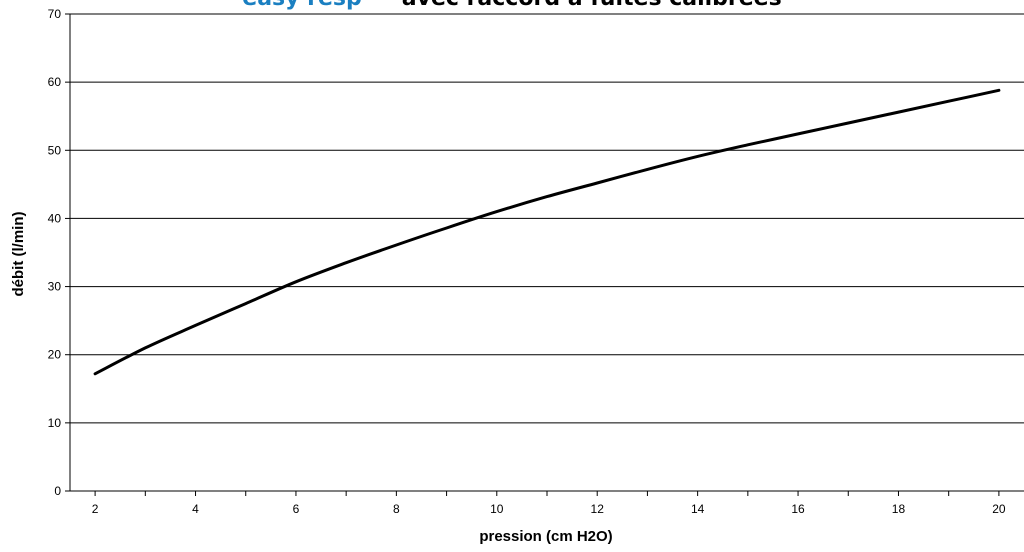 The width and height of the screenshot is (1024, 552). What do you see at coordinates (296, 509) in the screenshot?
I see `x-tick-label: 6` at bounding box center [296, 509].